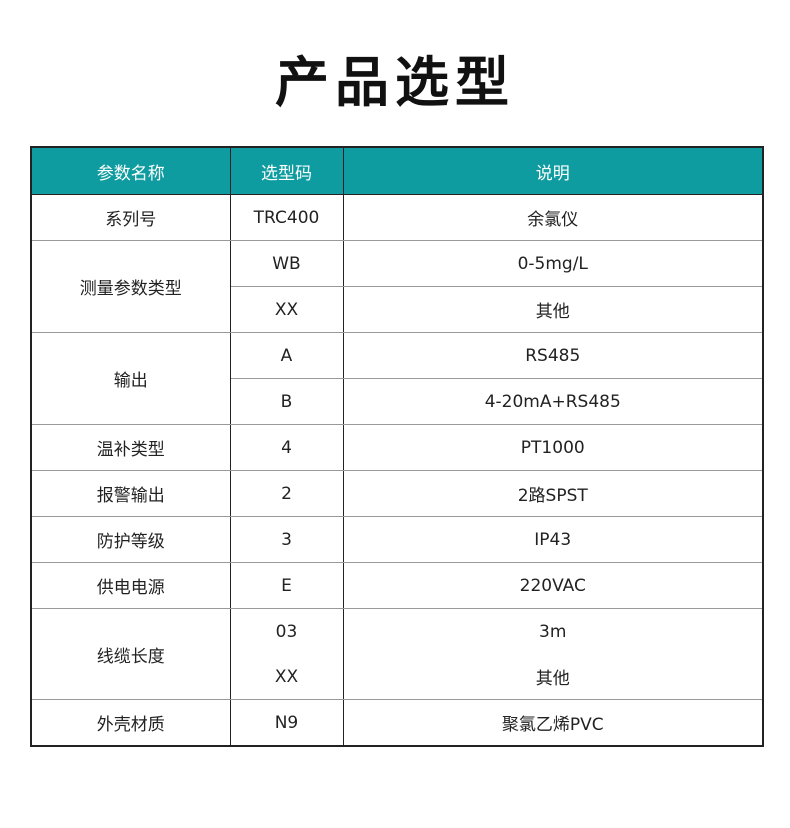 The height and width of the screenshot is (828, 790). Describe the element at coordinates (130, 585) in the screenshot. I see `param-name-cell: 供电电源` at that location.